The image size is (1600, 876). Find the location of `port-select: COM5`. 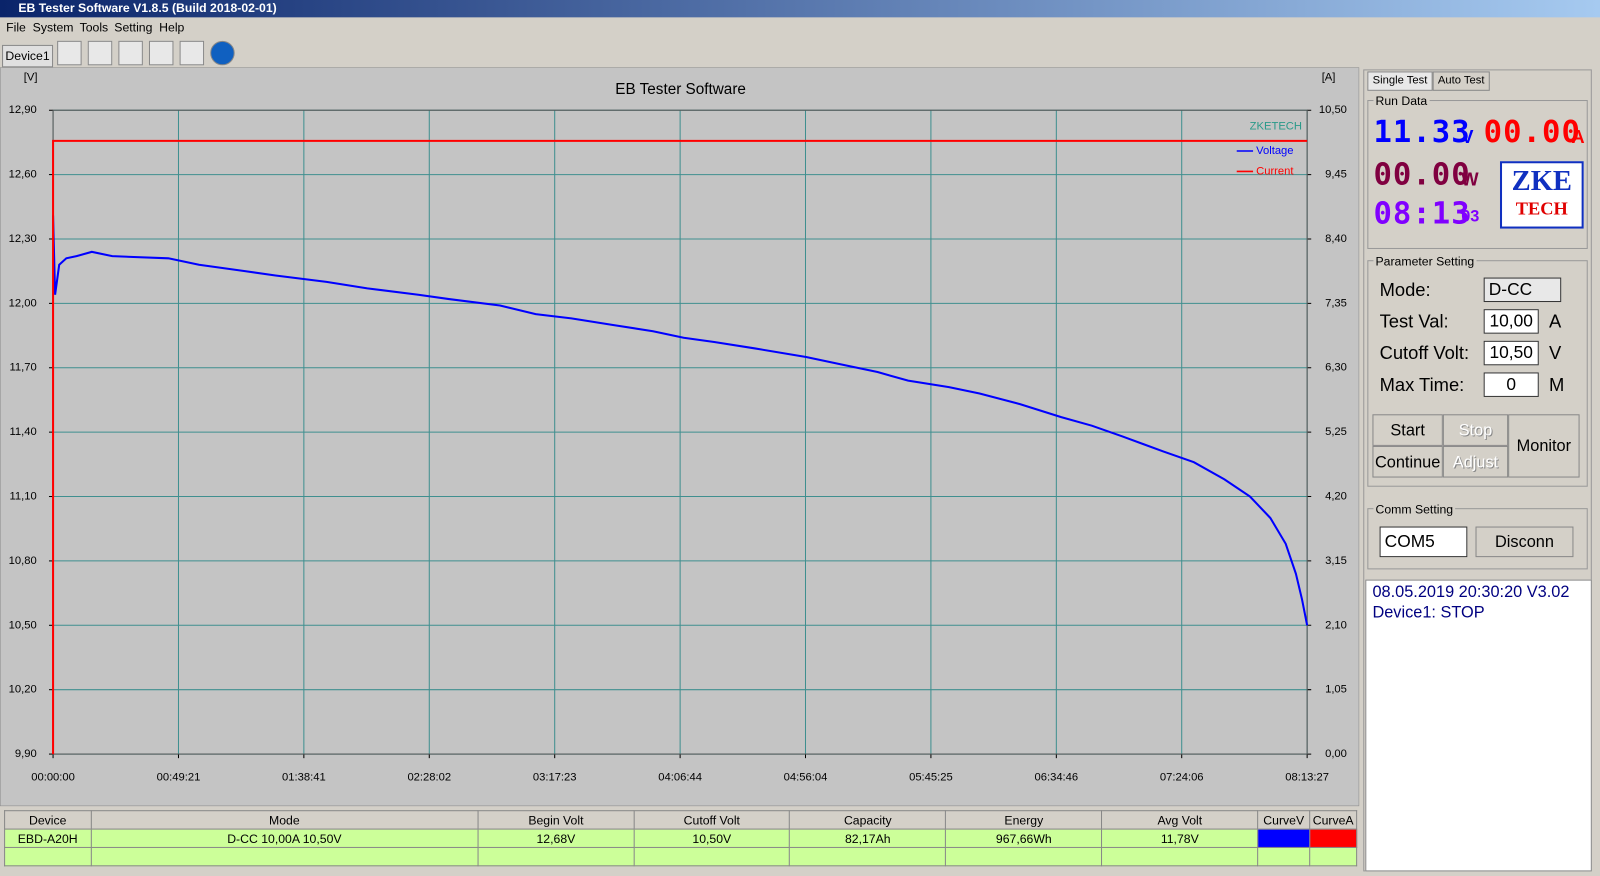

port-select: COM5 is located at coordinates (1423, 542).